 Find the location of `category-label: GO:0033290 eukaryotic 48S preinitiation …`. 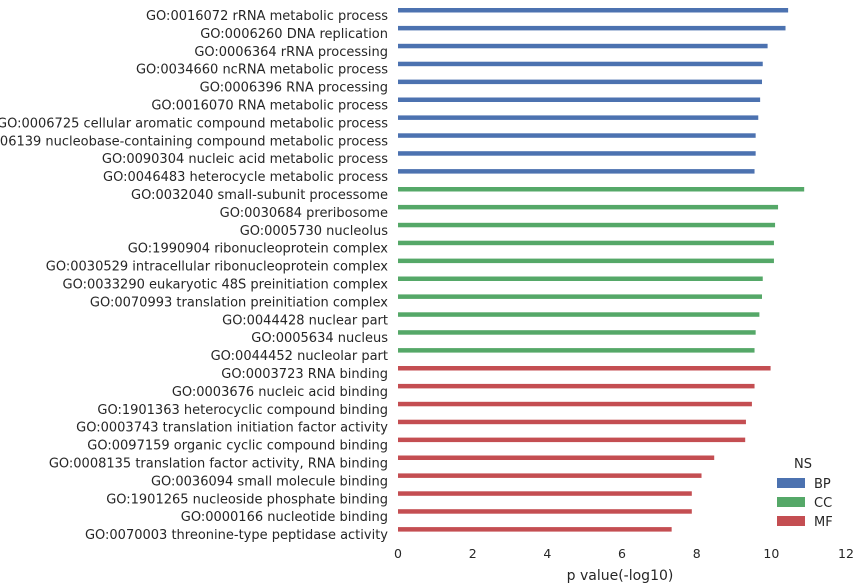

category-label: GO:0033290 eukaryotic 48S preinitiation … is located at coordinates (226, 285).